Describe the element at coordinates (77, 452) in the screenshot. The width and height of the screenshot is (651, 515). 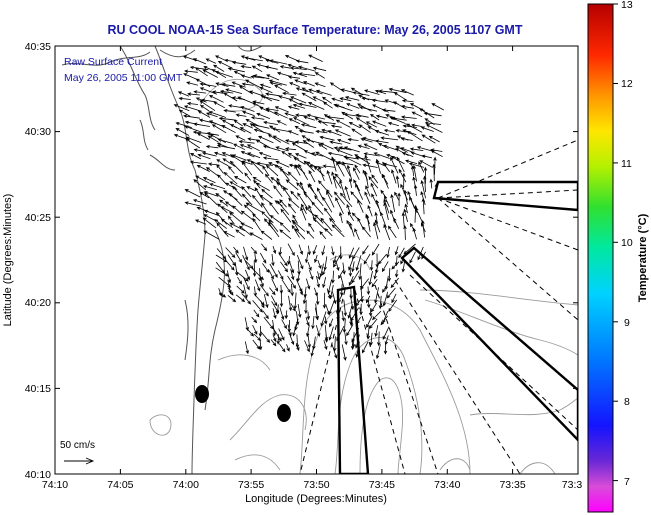
I see `scale-arrow: 50 cm/s` at that location.